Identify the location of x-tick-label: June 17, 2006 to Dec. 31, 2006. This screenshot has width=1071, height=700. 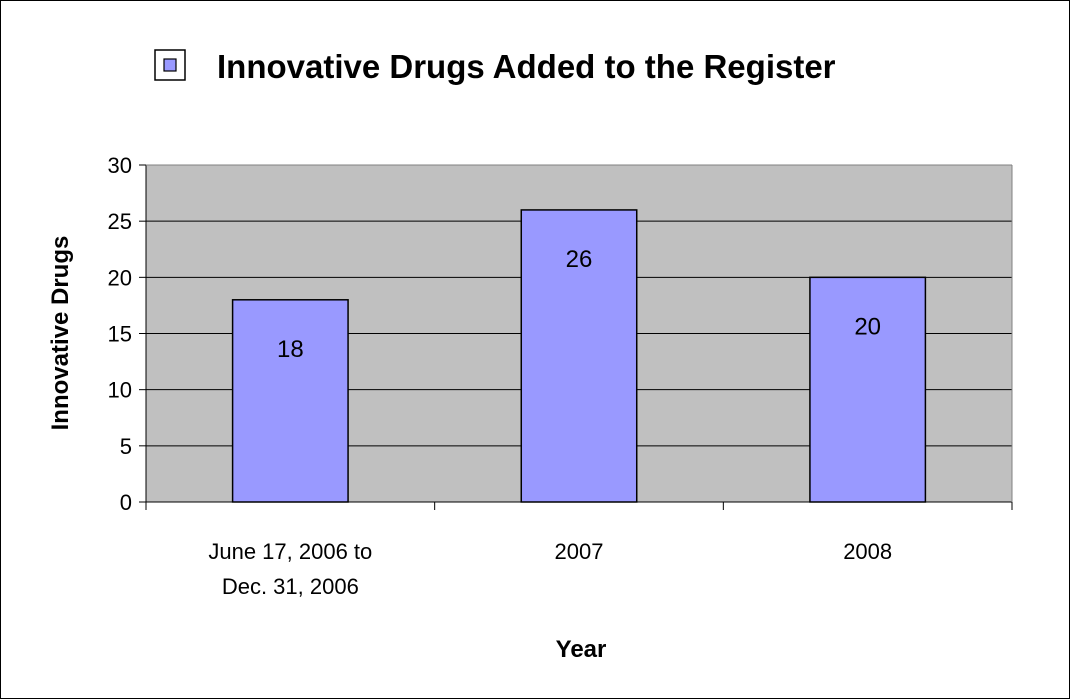
(290, 569).